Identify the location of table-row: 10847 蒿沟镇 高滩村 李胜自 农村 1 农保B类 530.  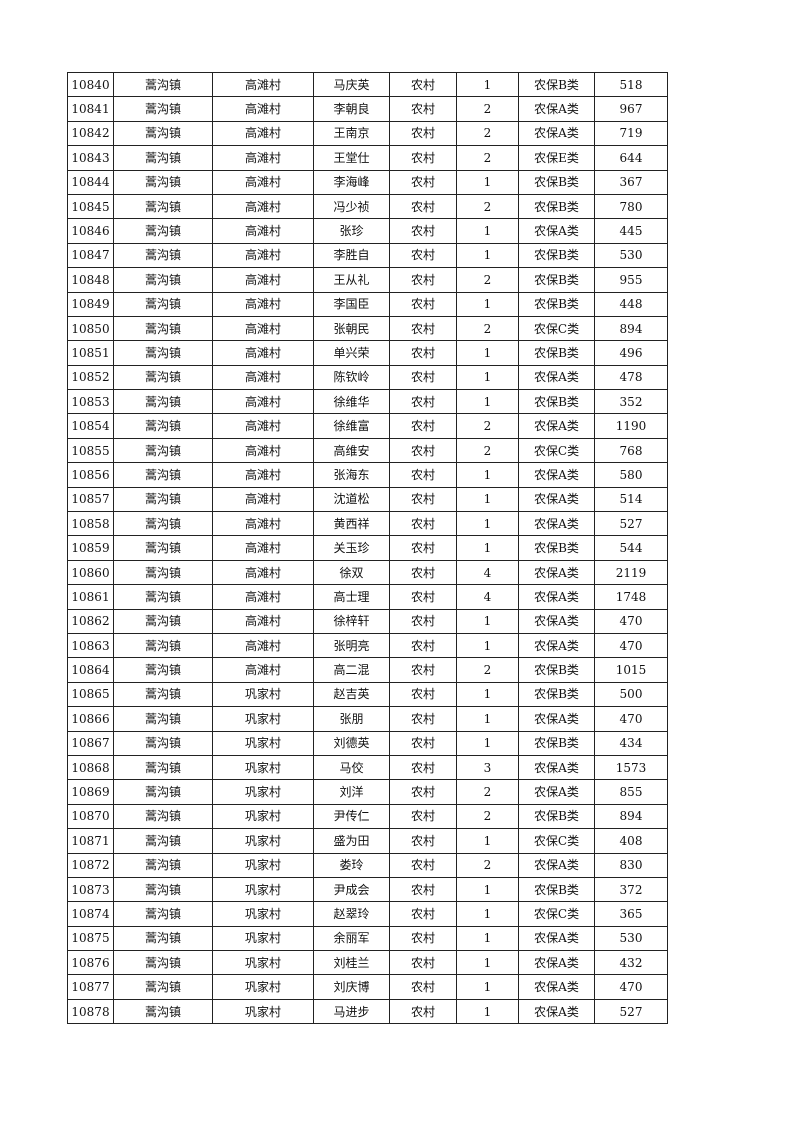
(367, 255).